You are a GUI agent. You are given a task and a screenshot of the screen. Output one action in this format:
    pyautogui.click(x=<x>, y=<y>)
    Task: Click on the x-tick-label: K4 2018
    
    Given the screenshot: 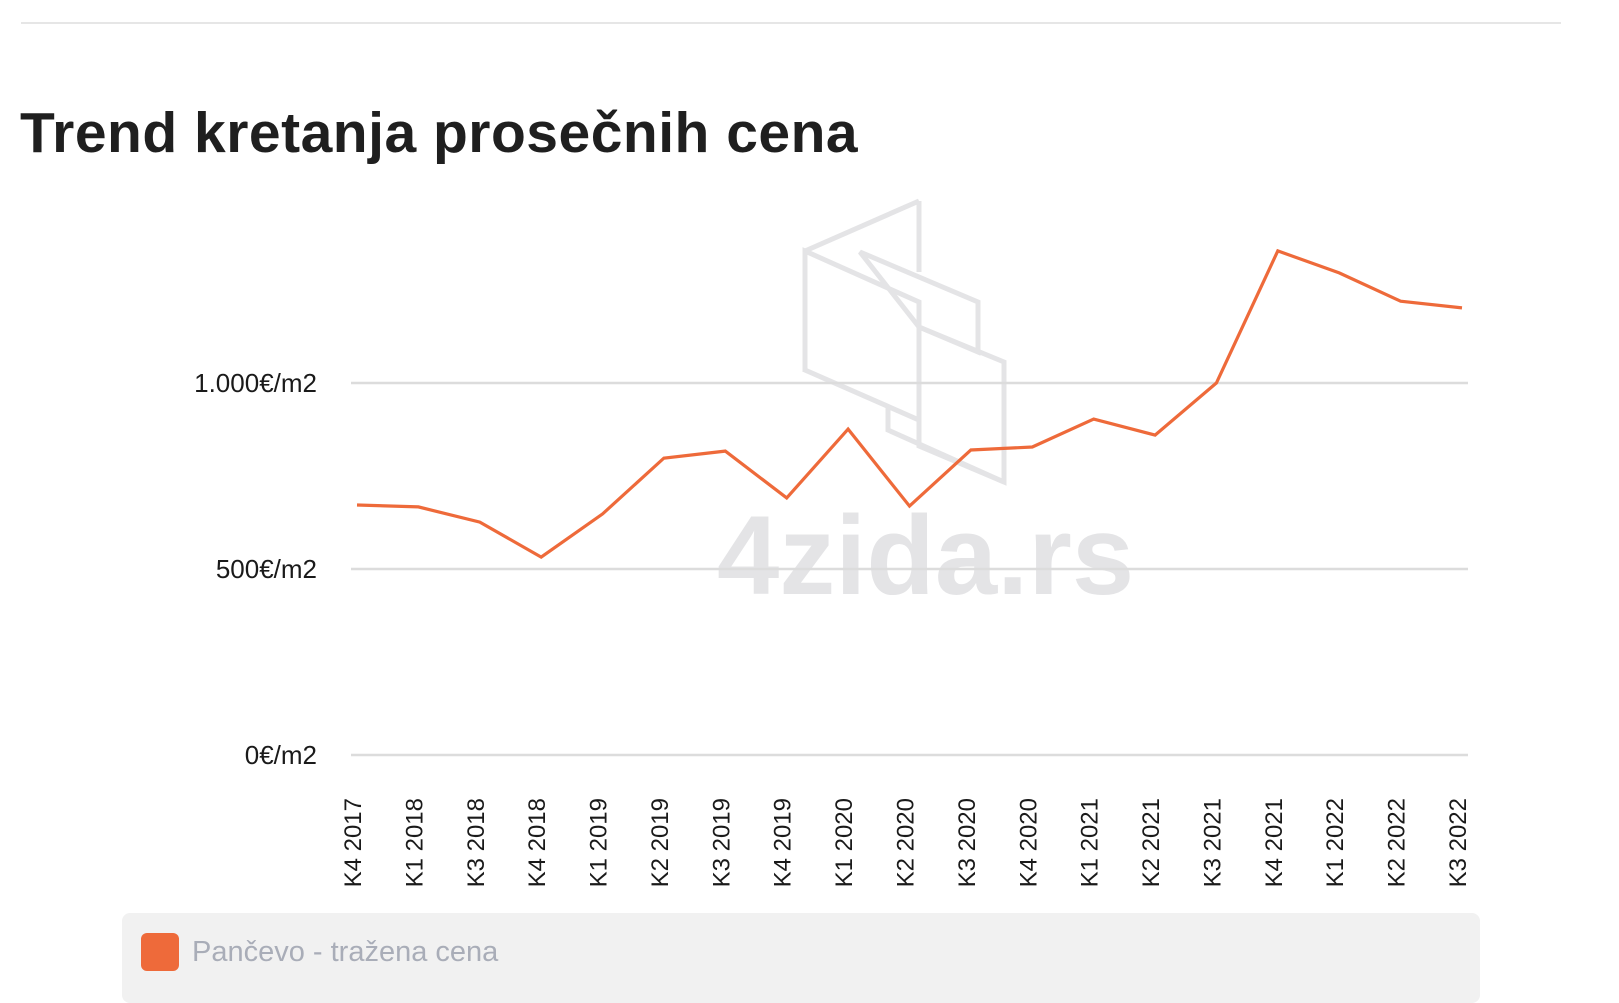 What is the action you would take?
    pyautogui.click(x=537, y=842)
    